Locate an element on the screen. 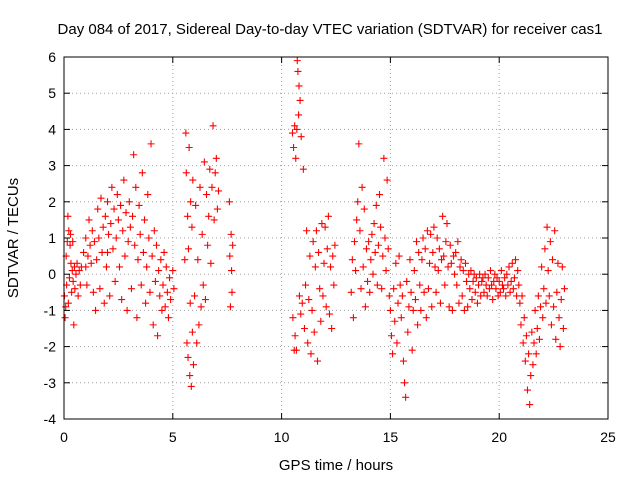 The height and width of the screenshot is (480, 640). y-tick-label: -1 is located at coordinates (50, 310).